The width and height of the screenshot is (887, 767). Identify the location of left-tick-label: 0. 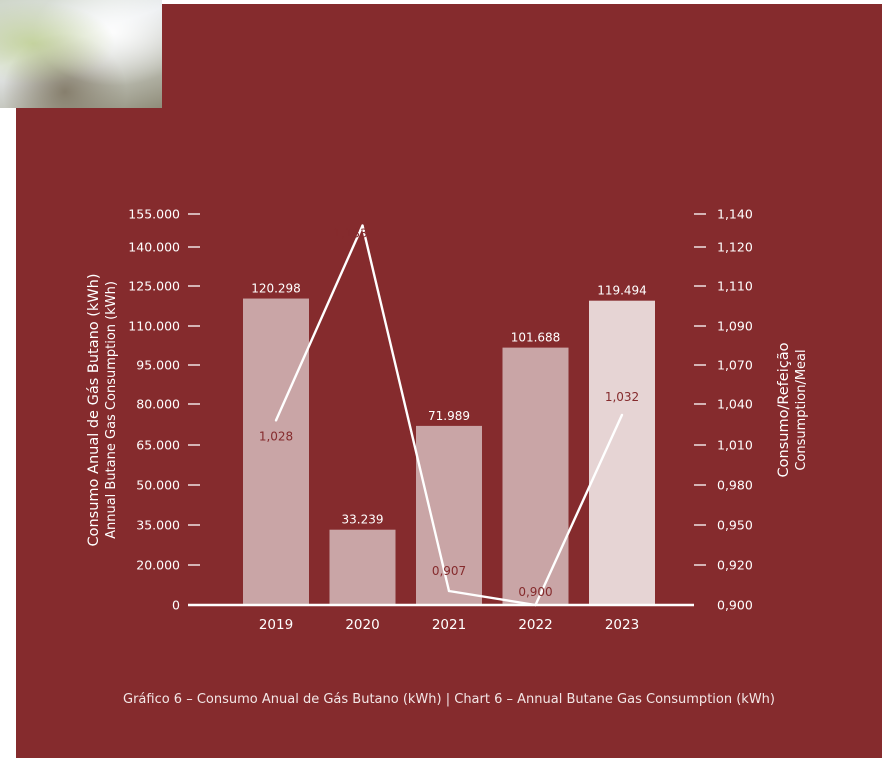
(176, 605).